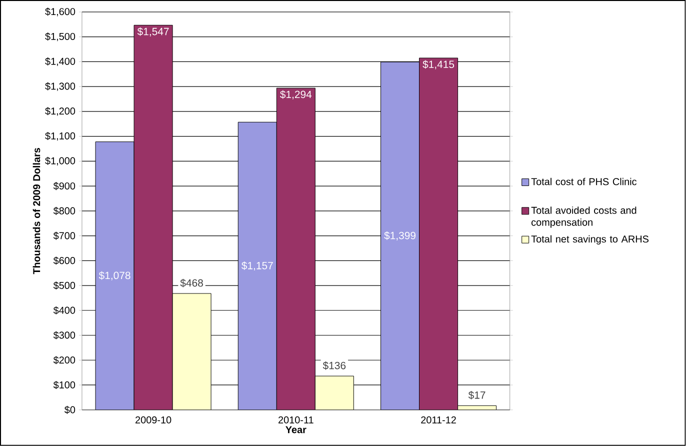 The height and width of the screenshot is (446, 686). What do you see at coordinates (334, 365) in the screenshot?
I see `data-label: $136` at bounding box center [334, 365].